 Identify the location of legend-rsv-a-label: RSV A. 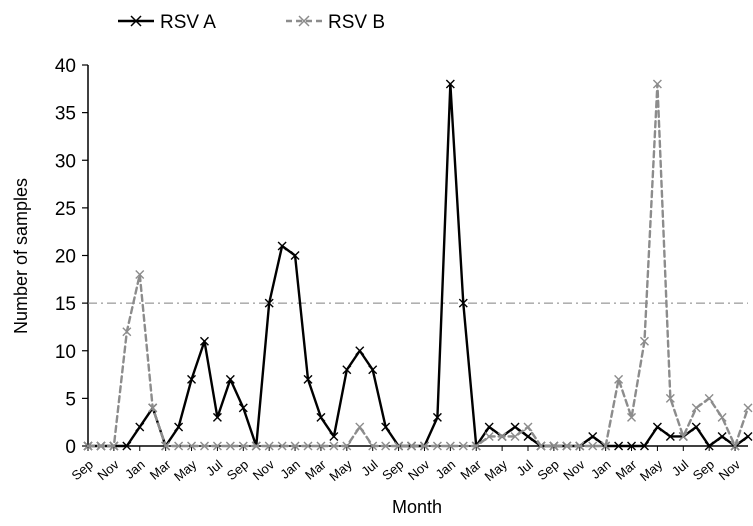
(188, 22).